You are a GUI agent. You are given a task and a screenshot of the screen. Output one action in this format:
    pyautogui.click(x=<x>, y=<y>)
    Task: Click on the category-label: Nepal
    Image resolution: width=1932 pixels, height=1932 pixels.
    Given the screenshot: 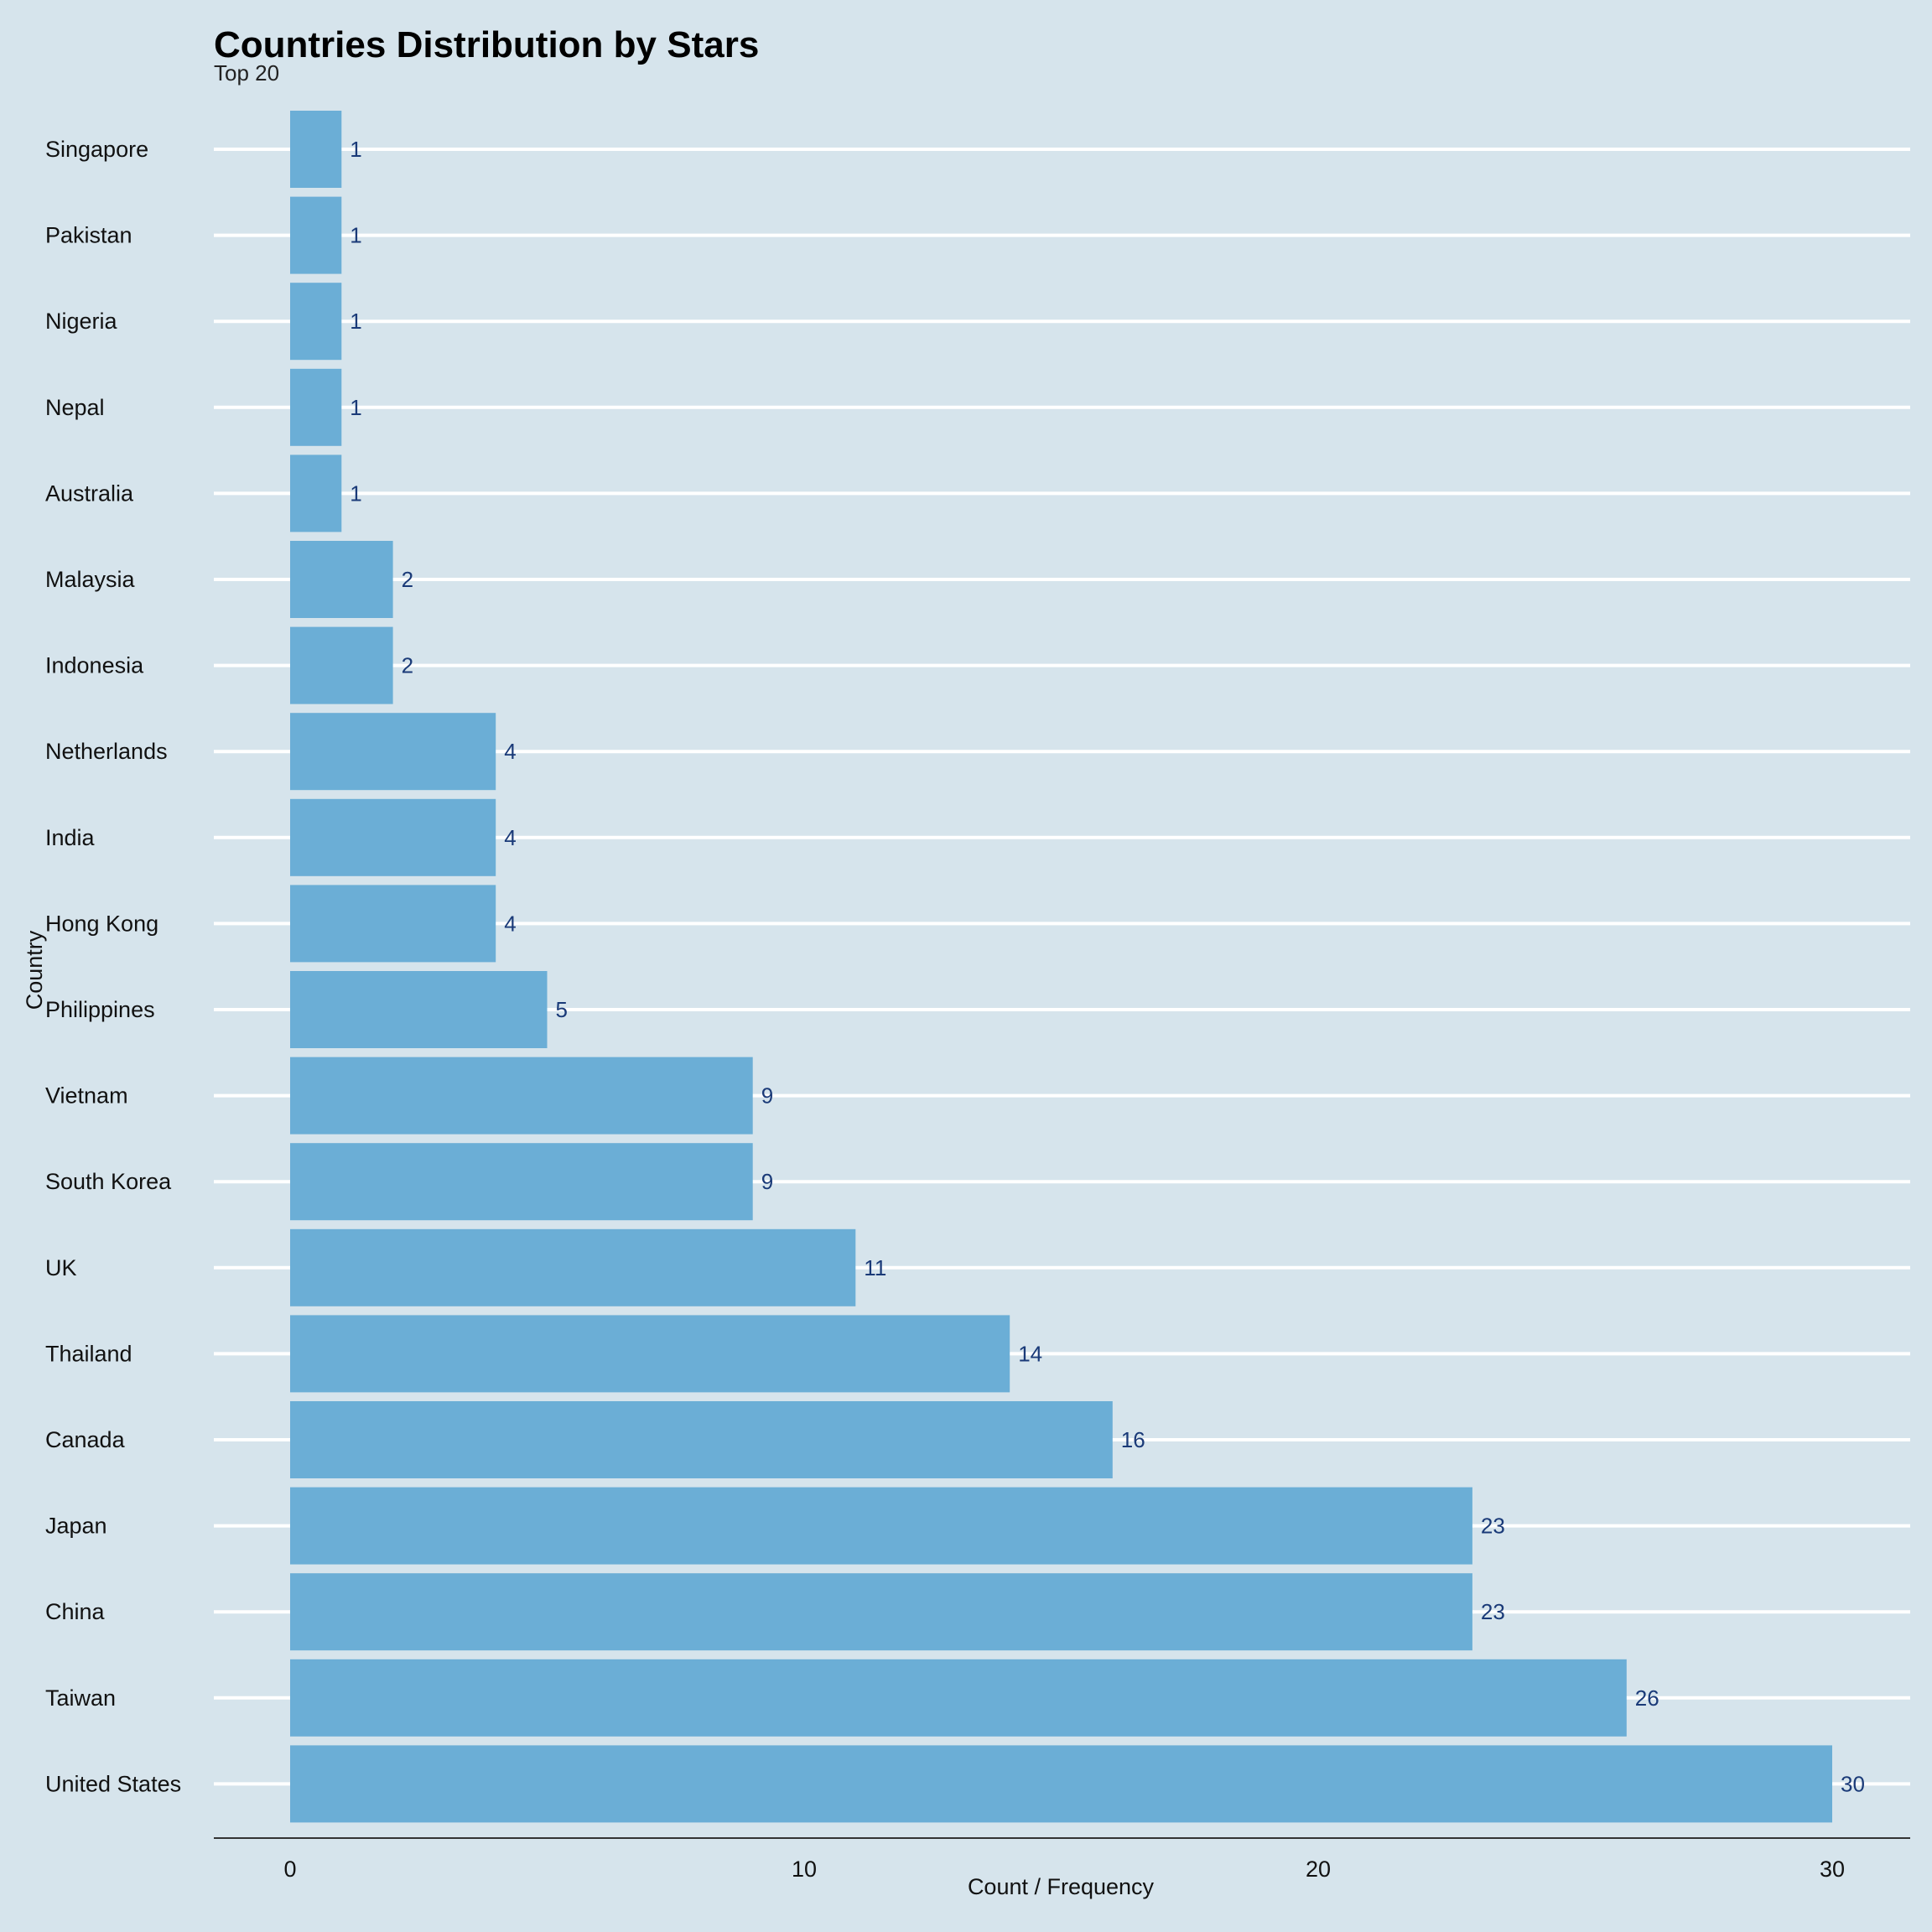 What is the action you would take?
    pyautogui.click(x=75, y=407)
    